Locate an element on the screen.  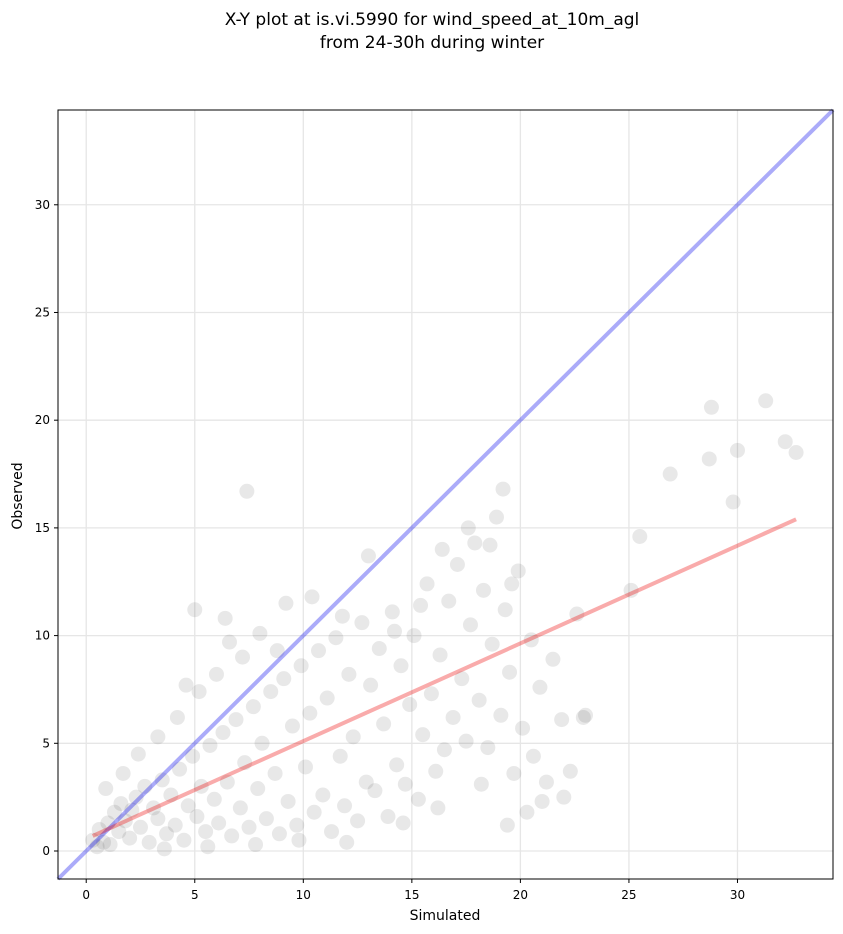
x-tick-label: 5 is located at coordinates (195, 895).